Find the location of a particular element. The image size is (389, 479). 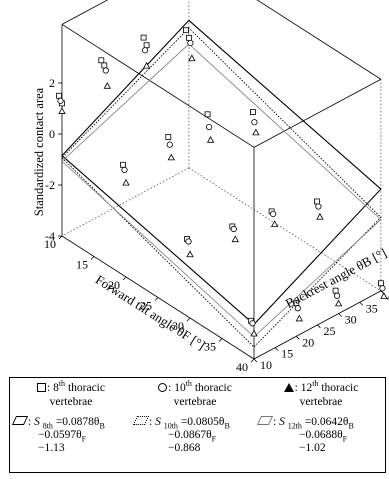

dotted-plane-icon is located at coordinates (141, 420).